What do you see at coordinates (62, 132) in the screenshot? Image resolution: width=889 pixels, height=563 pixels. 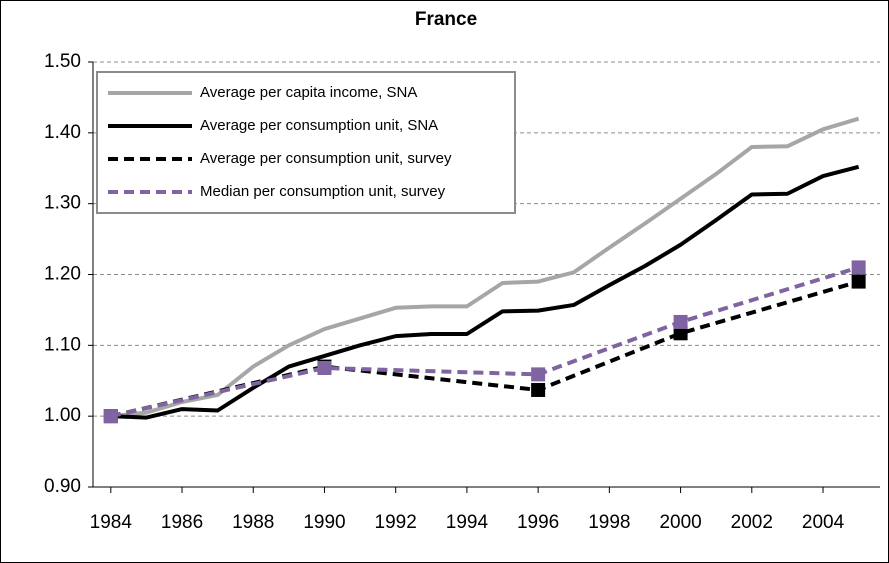 I see `y-tick-label: 1.40` at bounding box center [62, 132].